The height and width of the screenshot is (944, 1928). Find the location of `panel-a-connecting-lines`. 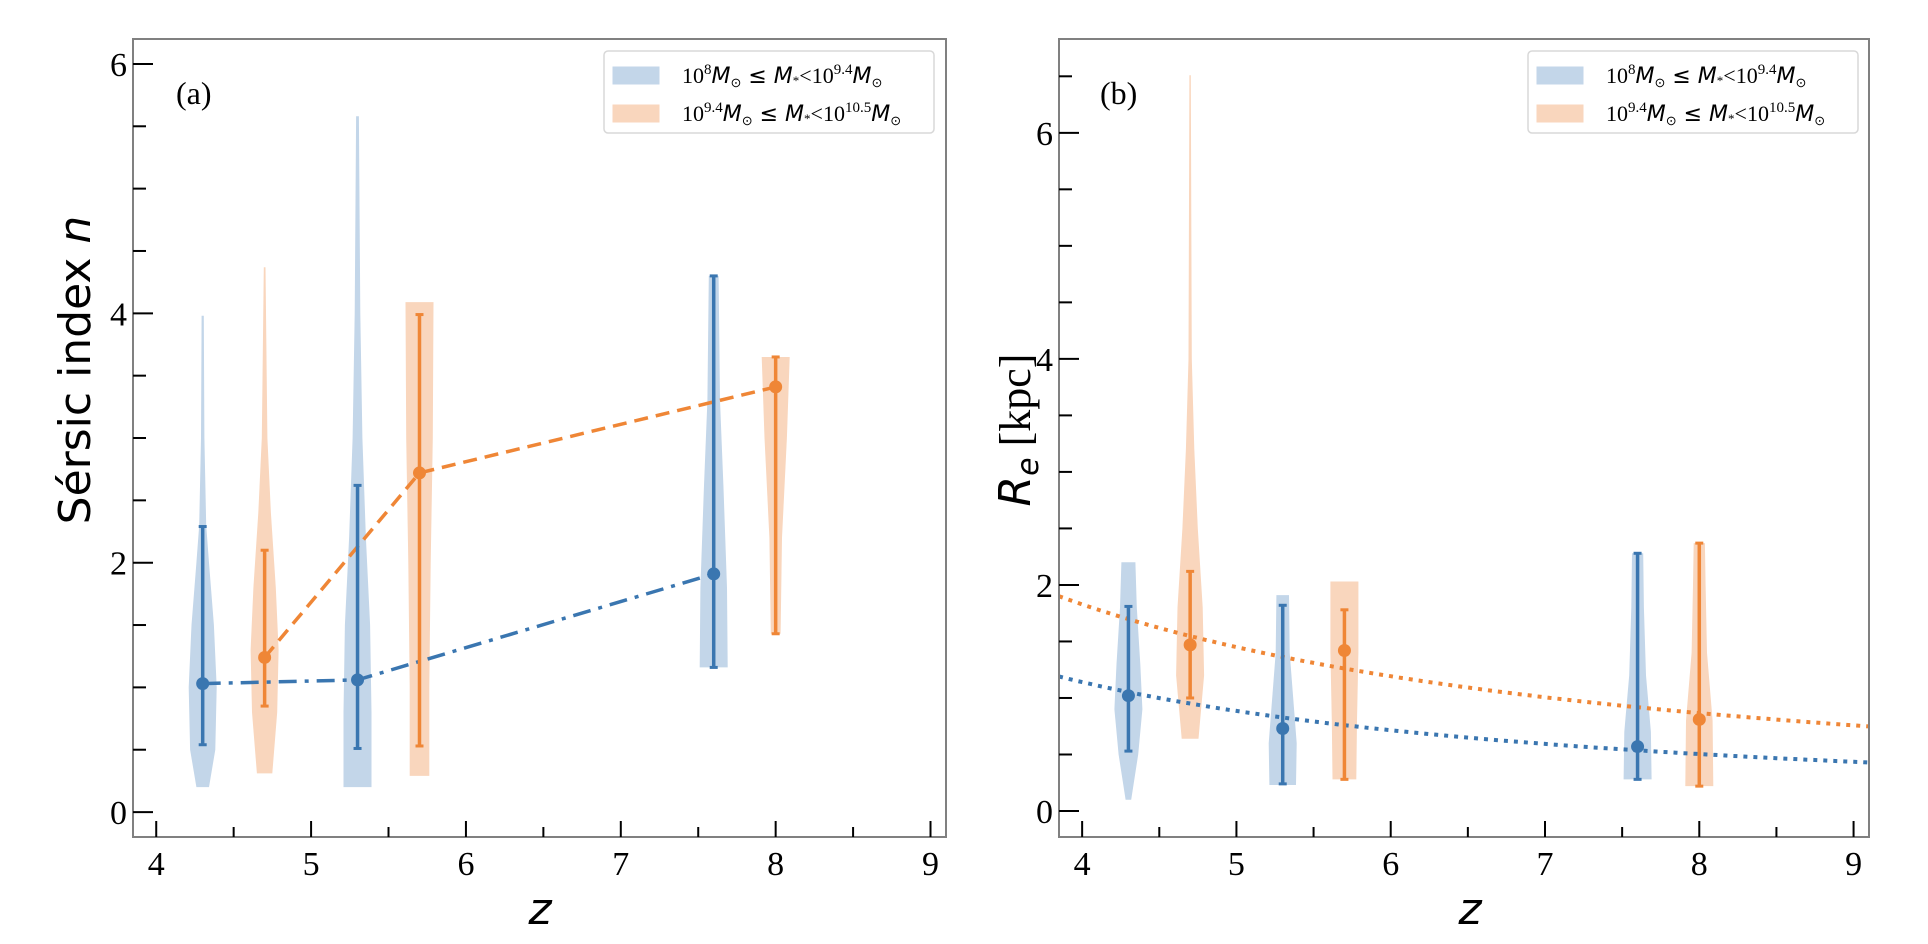

panel-a-connecting-lines is located at coordinates (489, 535).